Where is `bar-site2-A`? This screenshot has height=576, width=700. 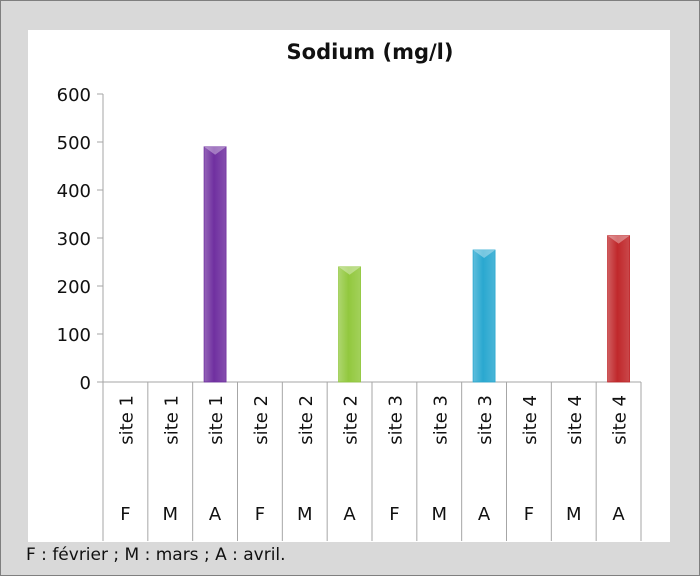
bar-site2-A is located at coordinates (349, 324).